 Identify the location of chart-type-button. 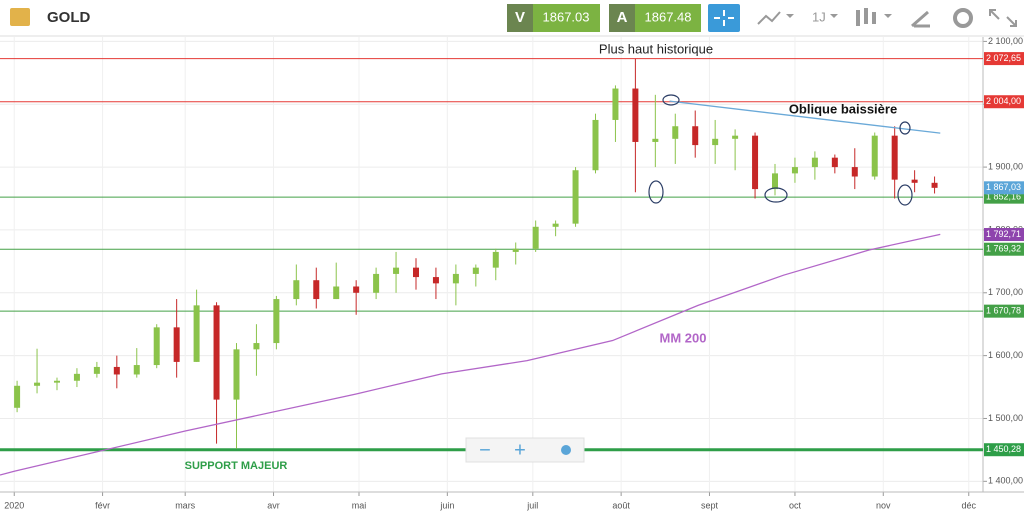
(775, 18).